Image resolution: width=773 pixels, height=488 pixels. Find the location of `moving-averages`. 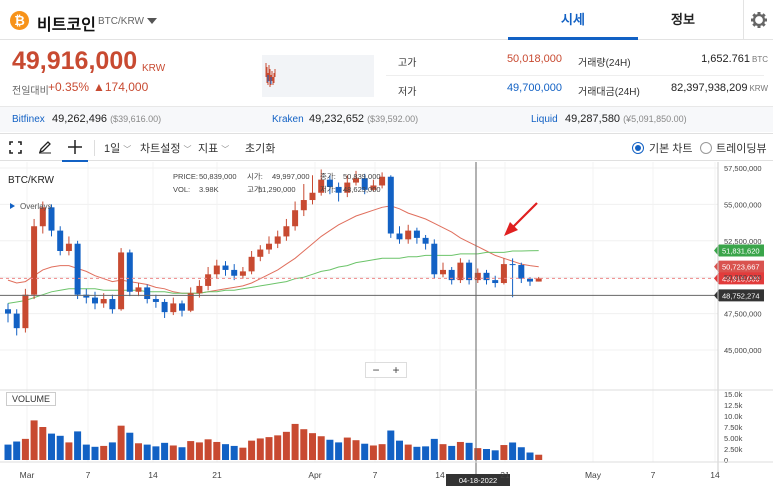

moving-averages is located at coordinates (273, 254).